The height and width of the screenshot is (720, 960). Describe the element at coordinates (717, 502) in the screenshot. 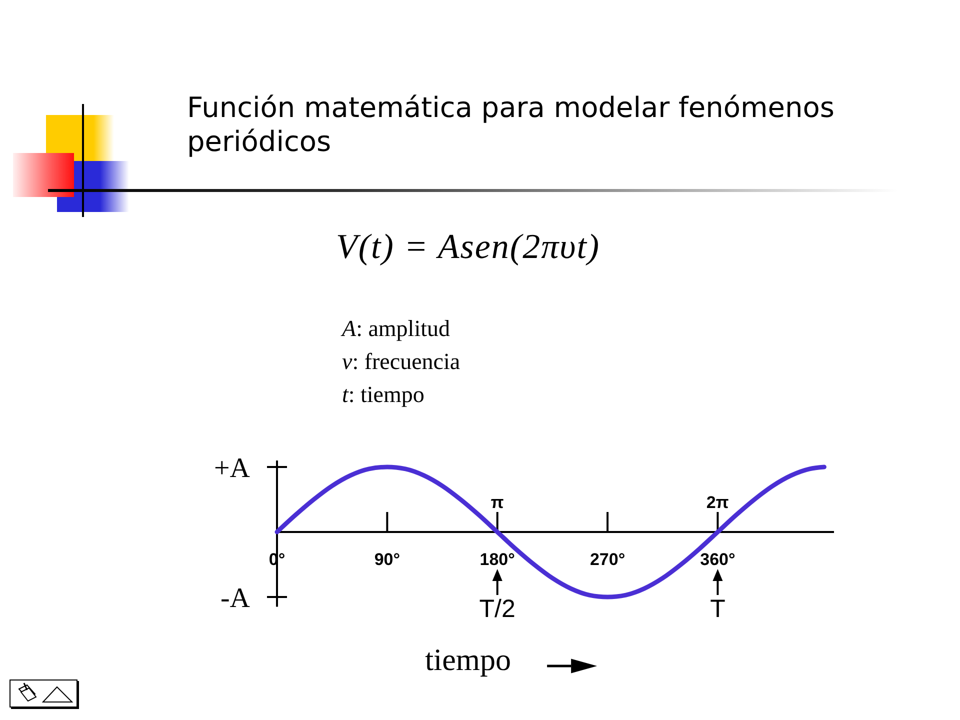

I see `x2-tick-label: 2π` at that location.